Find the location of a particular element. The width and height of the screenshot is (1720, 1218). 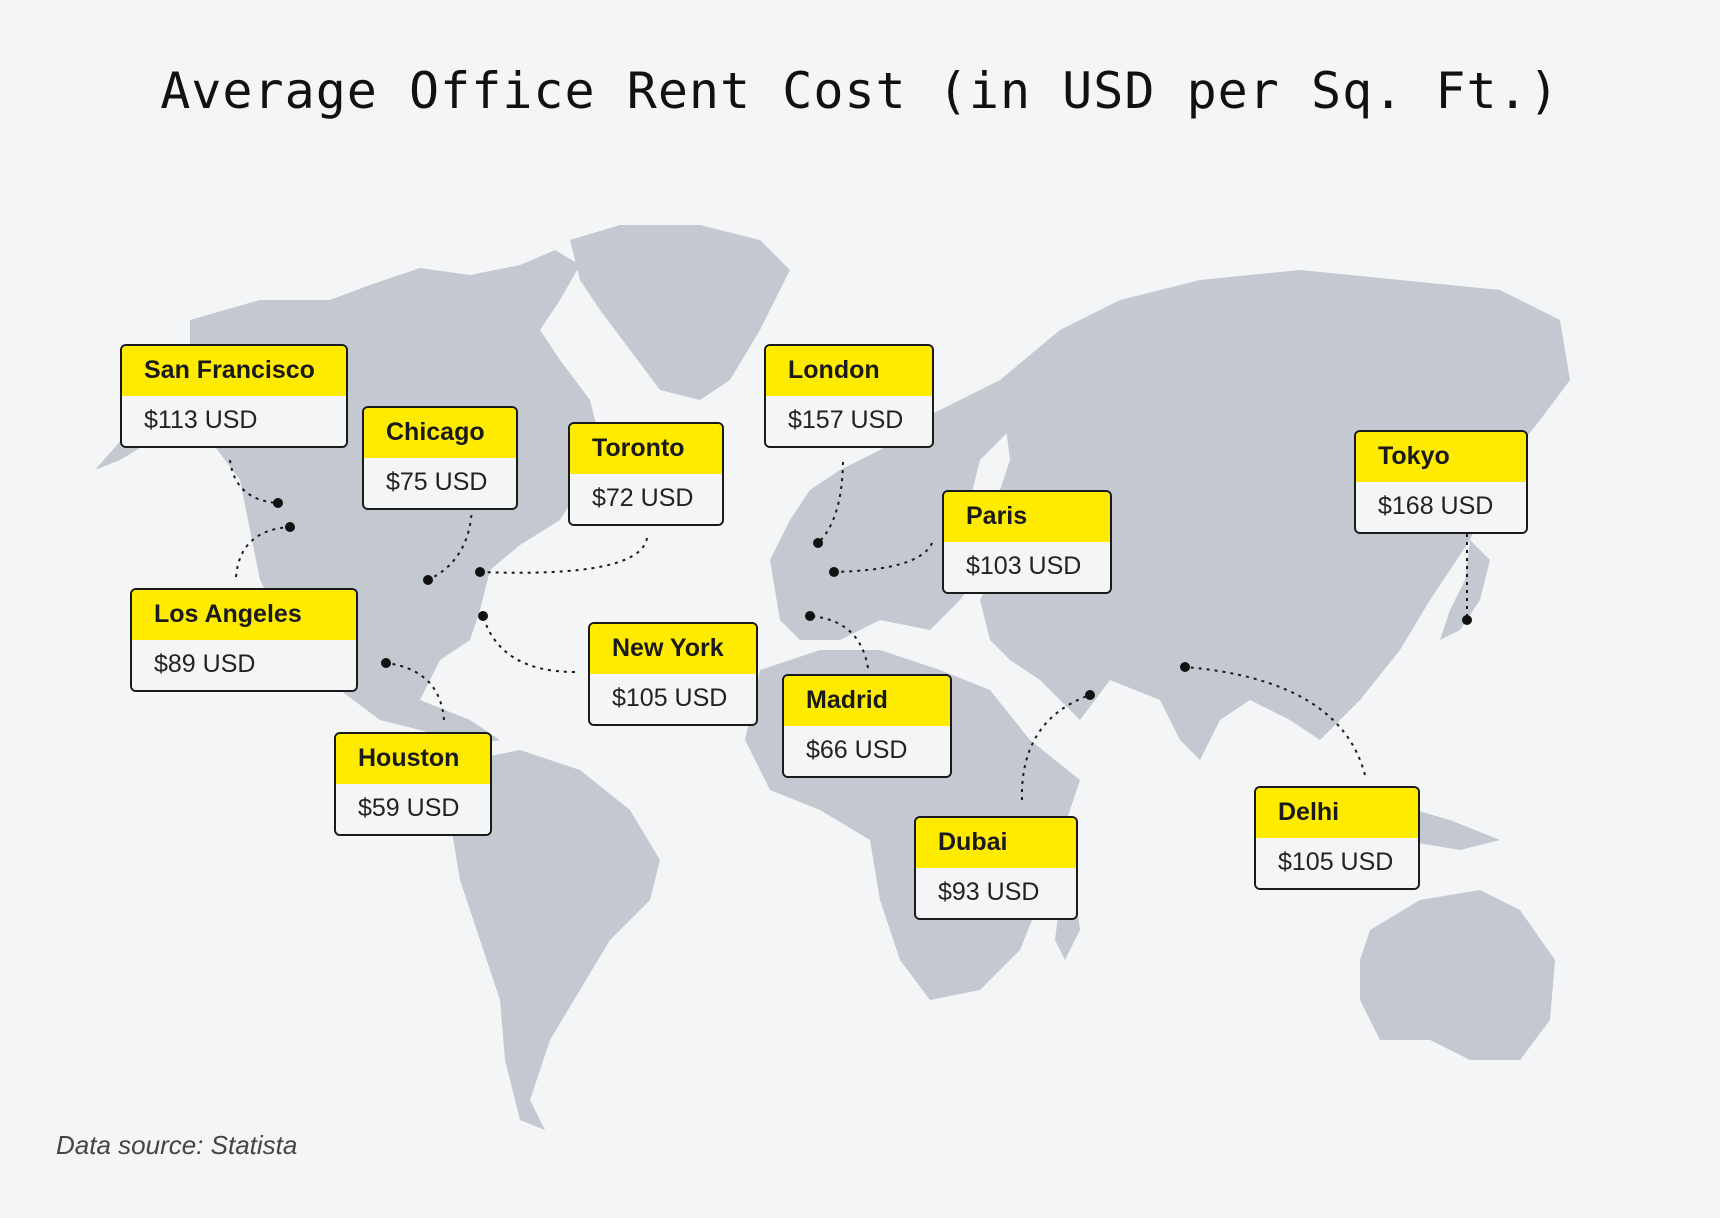

label-london: London $157 USD is located at coordinates (849, 396).